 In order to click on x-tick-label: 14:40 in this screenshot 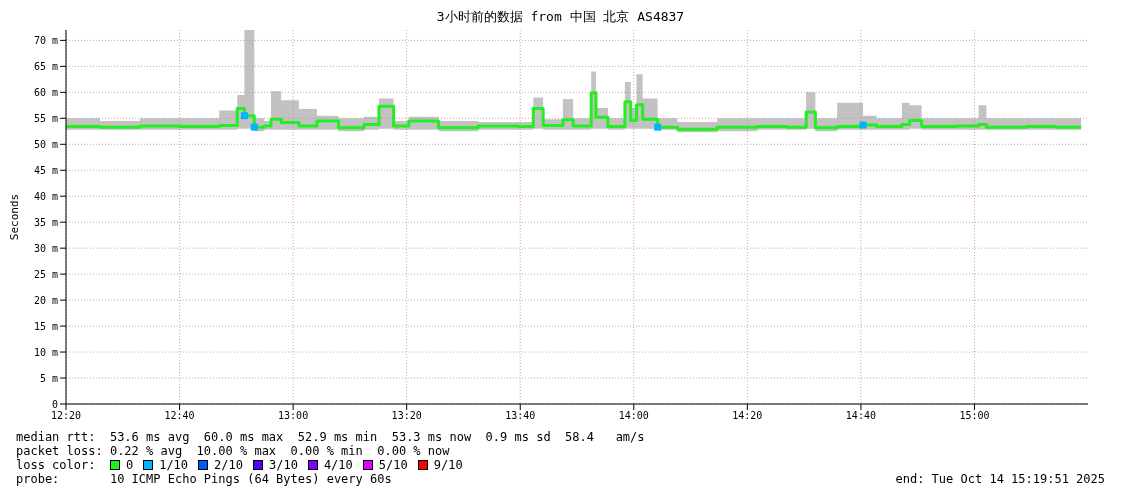, I will do `click(860, 416)`.